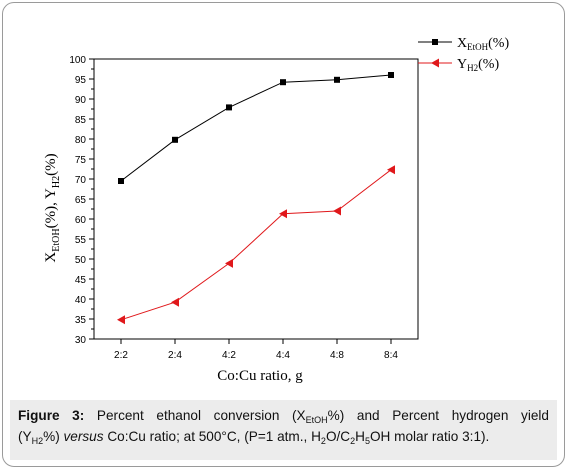  What do you see at coordinates (478, 65) in the screenshot?
I see `svg-text: YH2(%)` at bounding box center [478, 65].